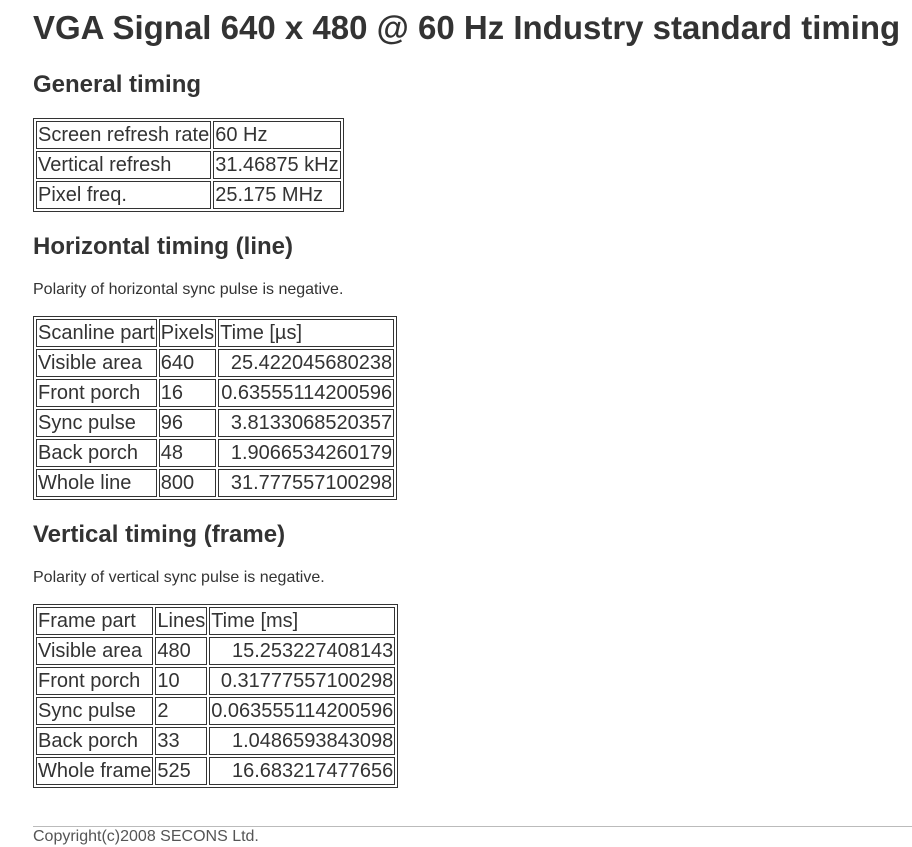 Image resolution: width=912 pixels, height=847 pixels. What do you see at coordinates (95, 621) in the screenshot?
I see `column-header: Frame part` at bounding box center [95, 621].